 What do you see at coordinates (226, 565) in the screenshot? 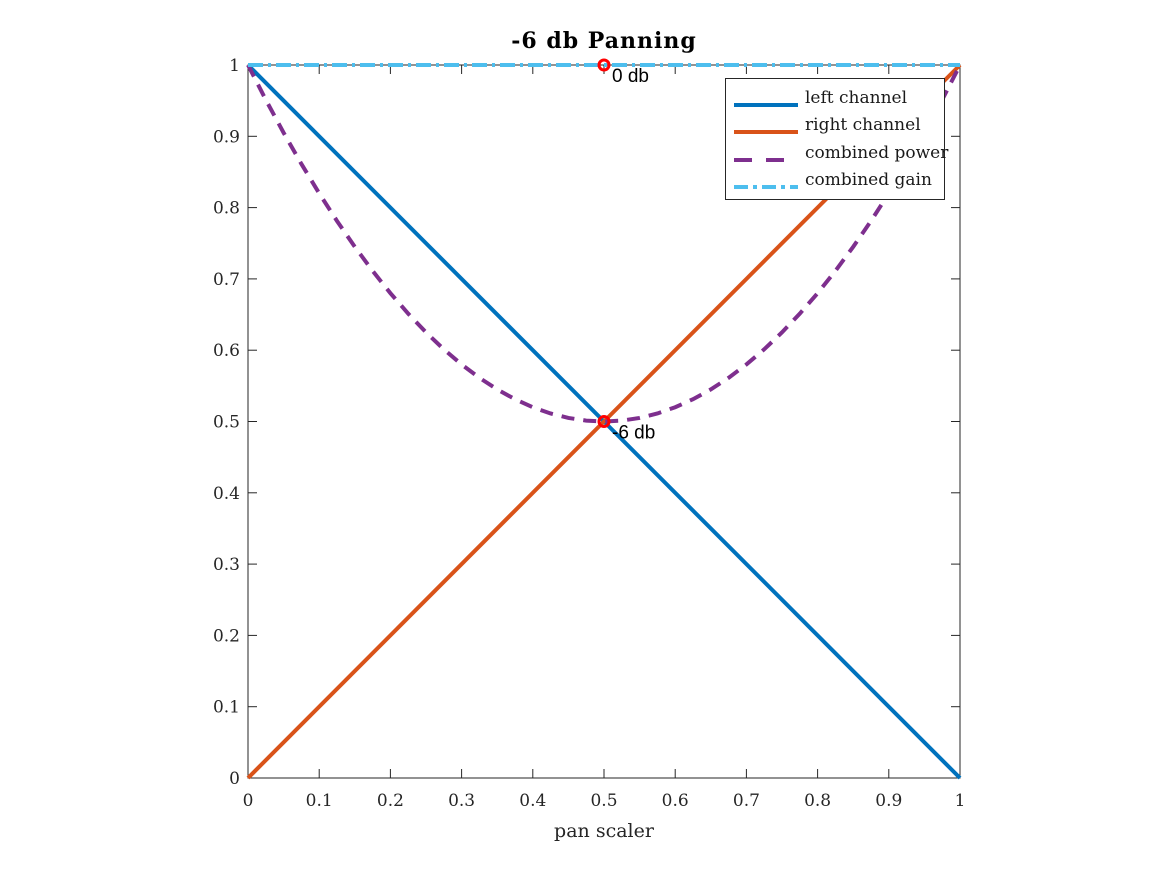
I see `y-tick-label: 0.3` at bounding box center [226, 565].